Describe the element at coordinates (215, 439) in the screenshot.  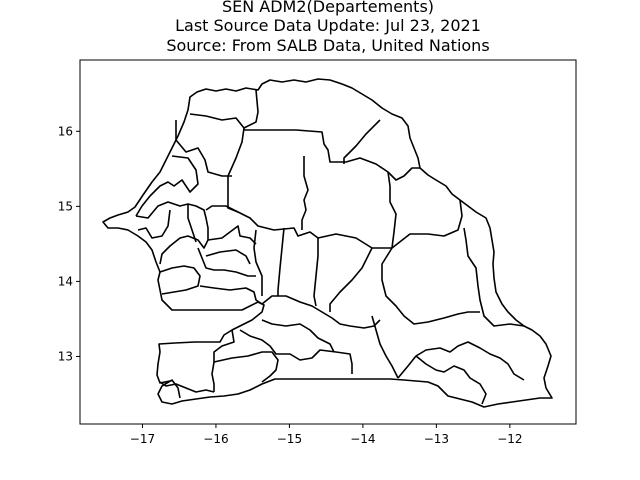
I see `x-tick-label: −16` at that location.